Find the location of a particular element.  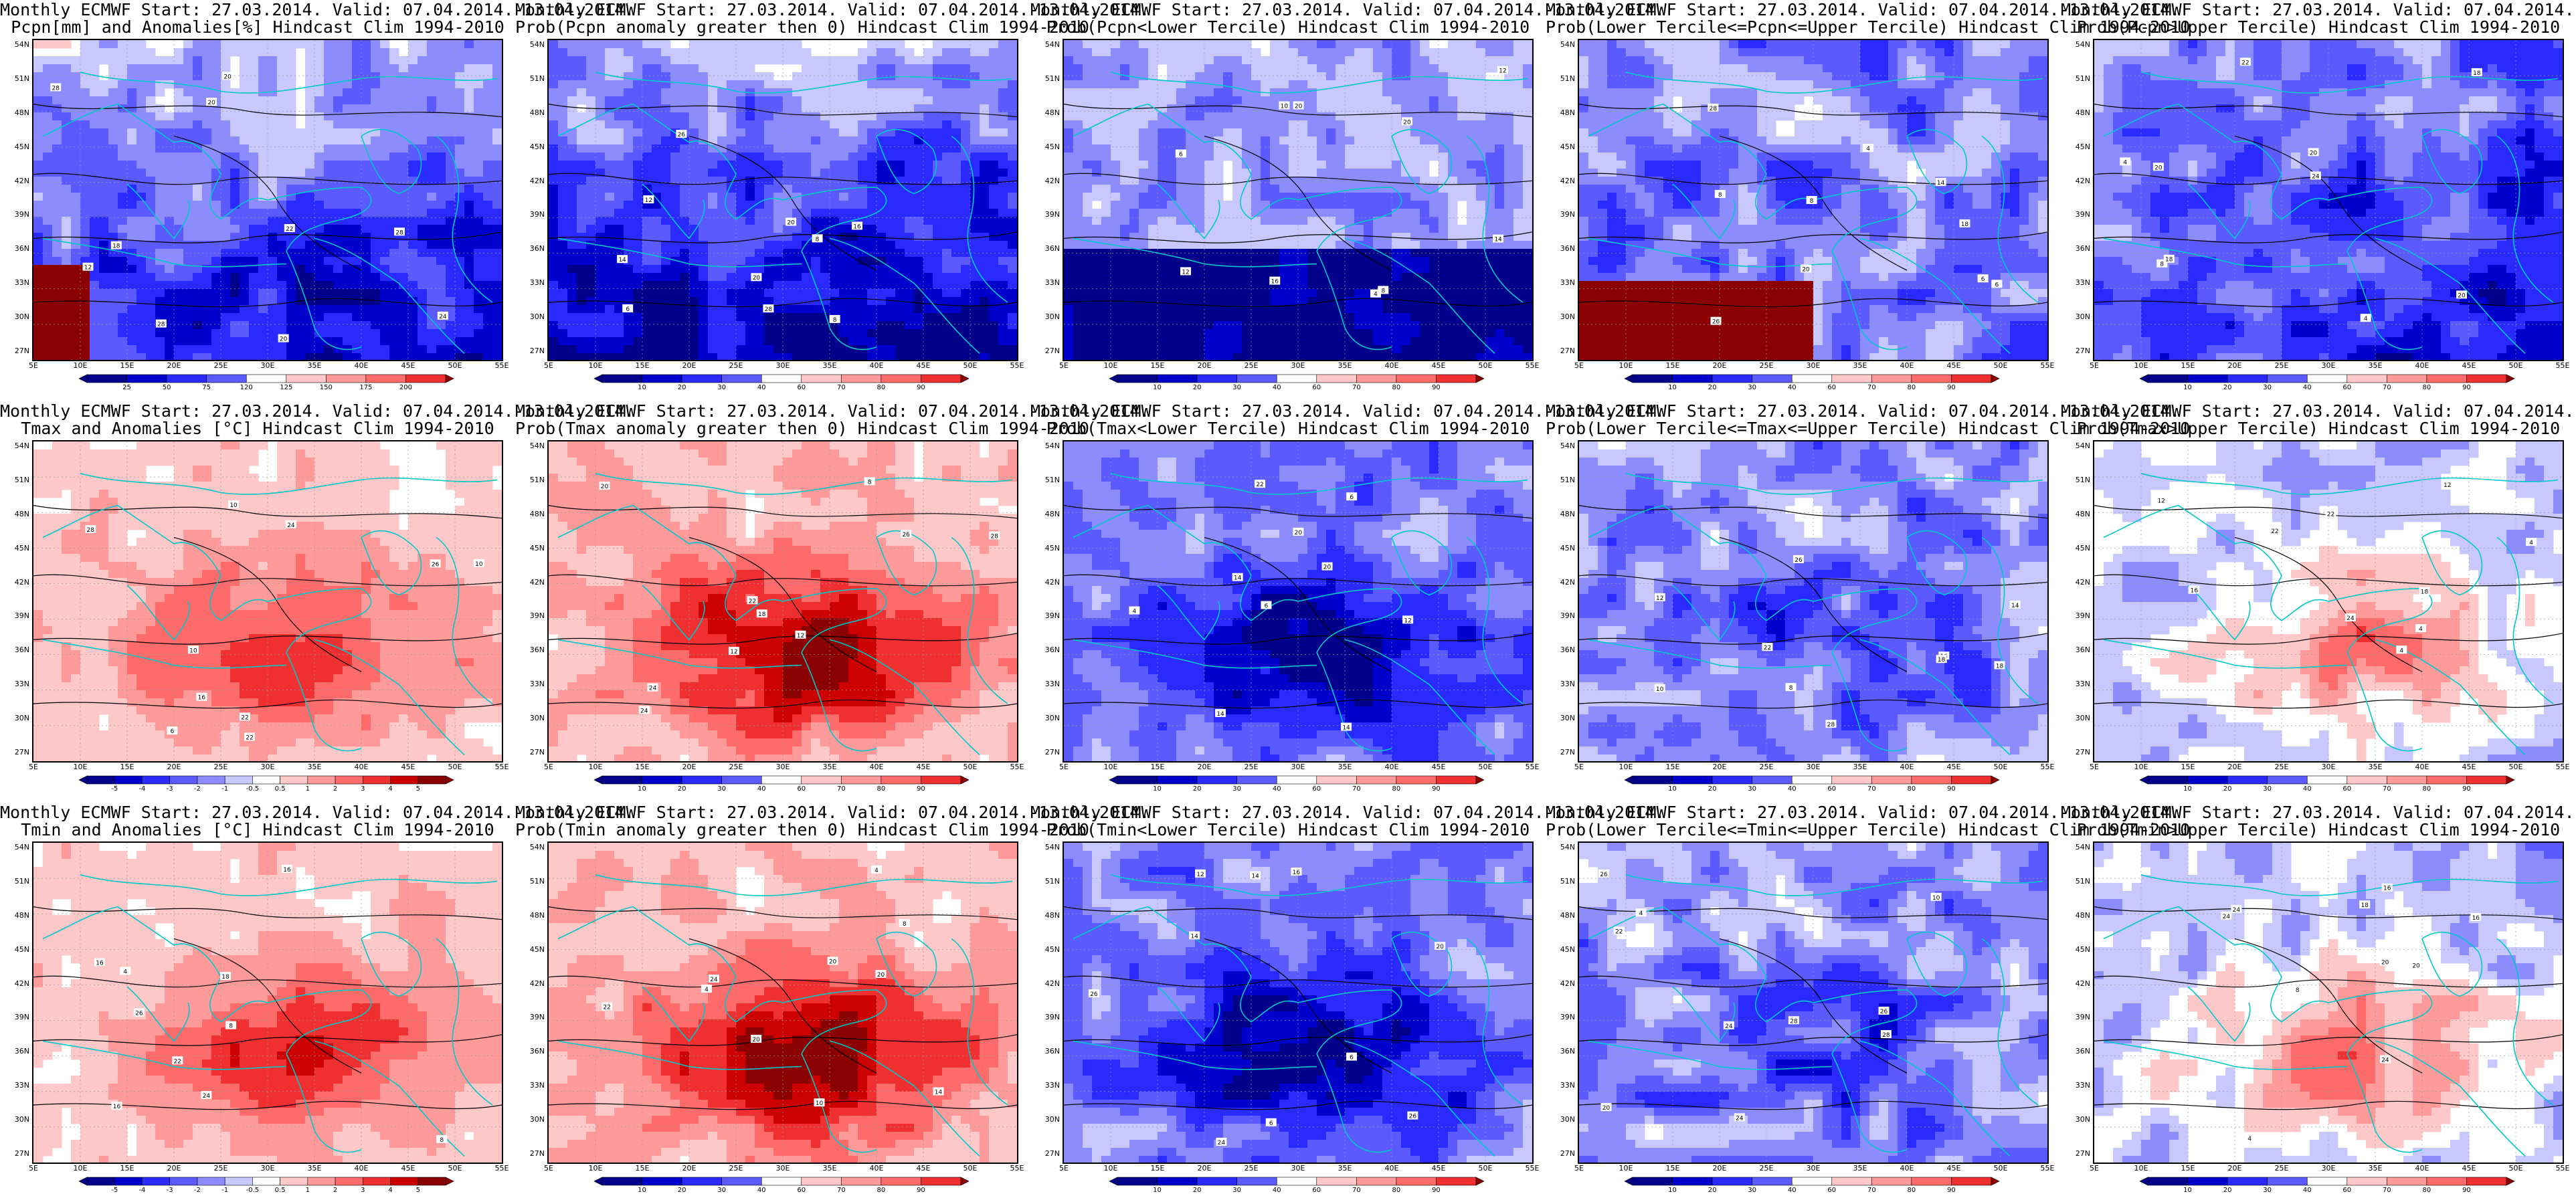

longitude-tick-label: 40E is located at coordinates (1391, 365).